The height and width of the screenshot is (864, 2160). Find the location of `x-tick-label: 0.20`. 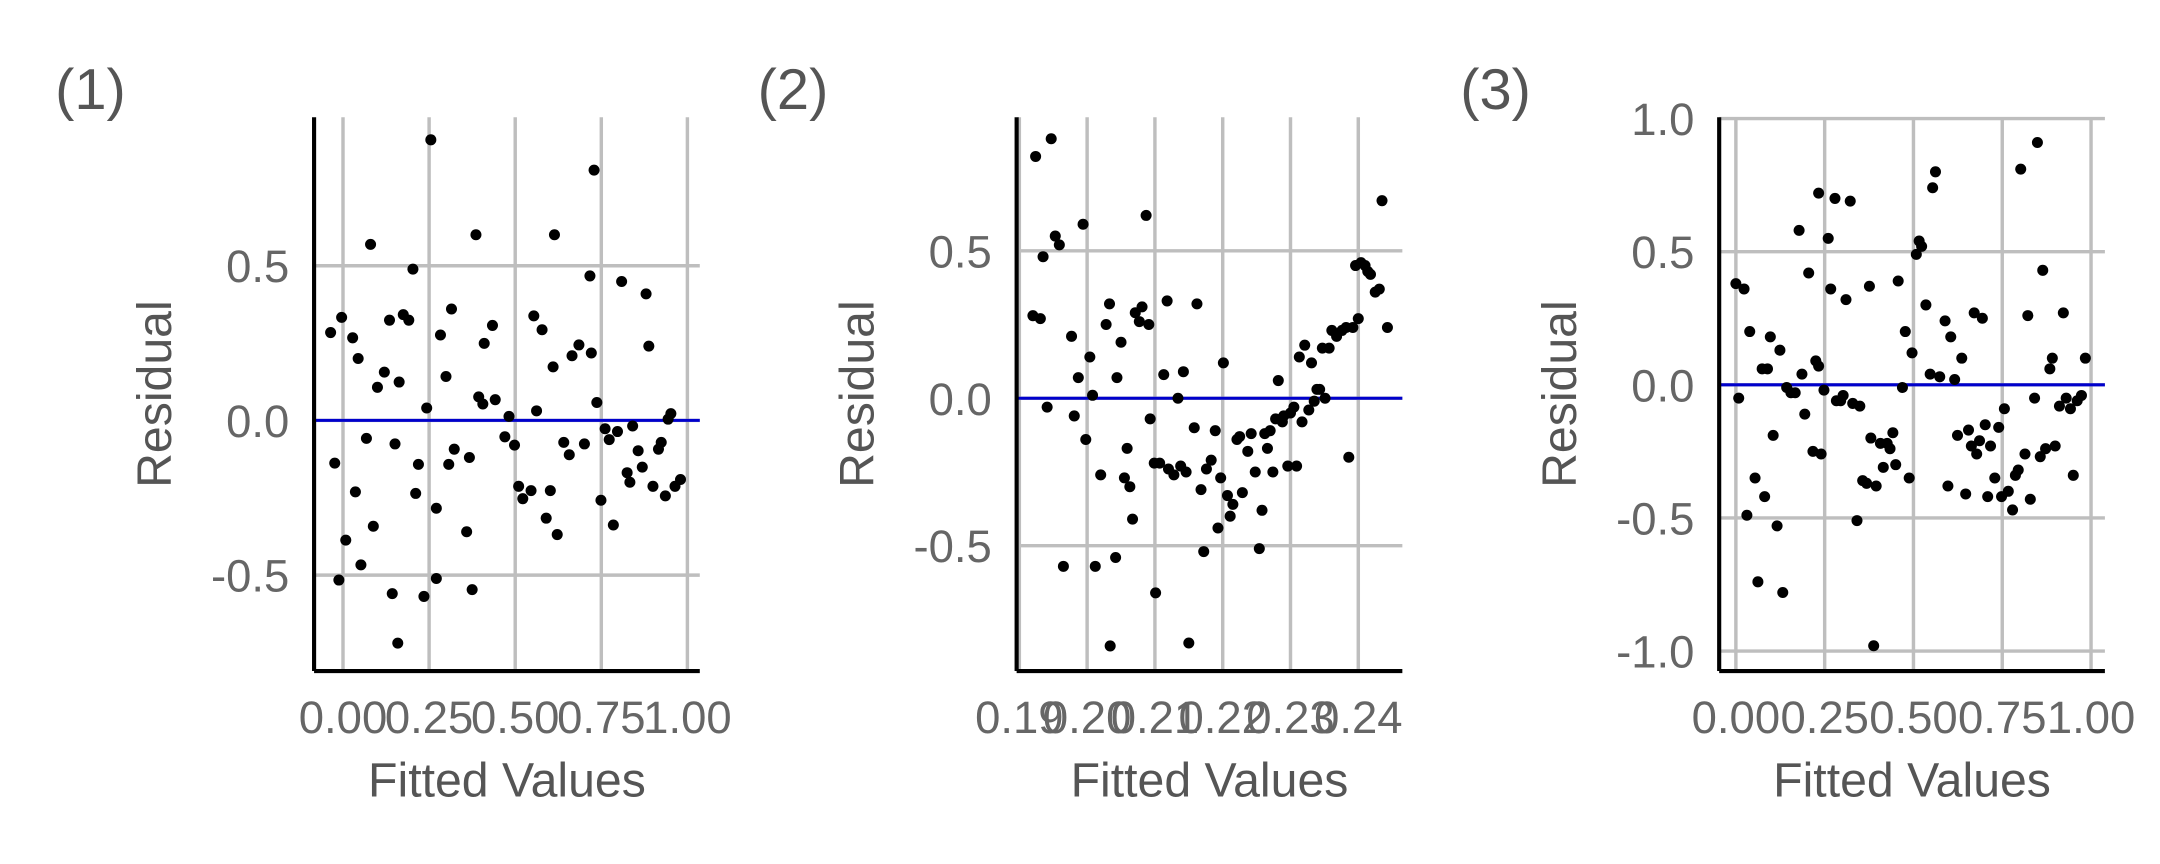

x-tick-label: 0.20 is located at coordinates (1087, 717).